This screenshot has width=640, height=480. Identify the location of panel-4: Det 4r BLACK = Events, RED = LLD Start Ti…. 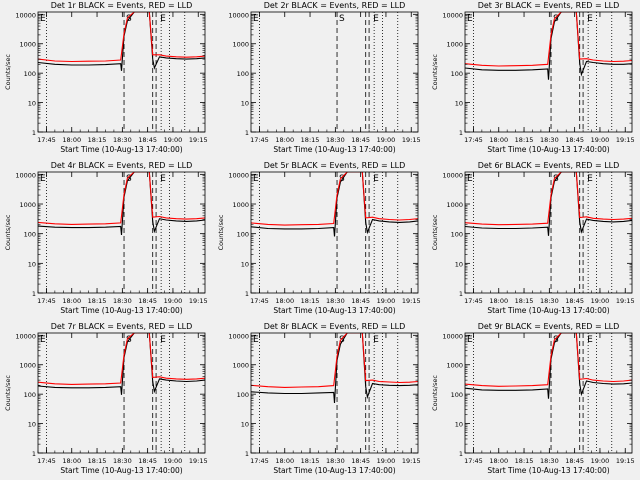
(106, 238).